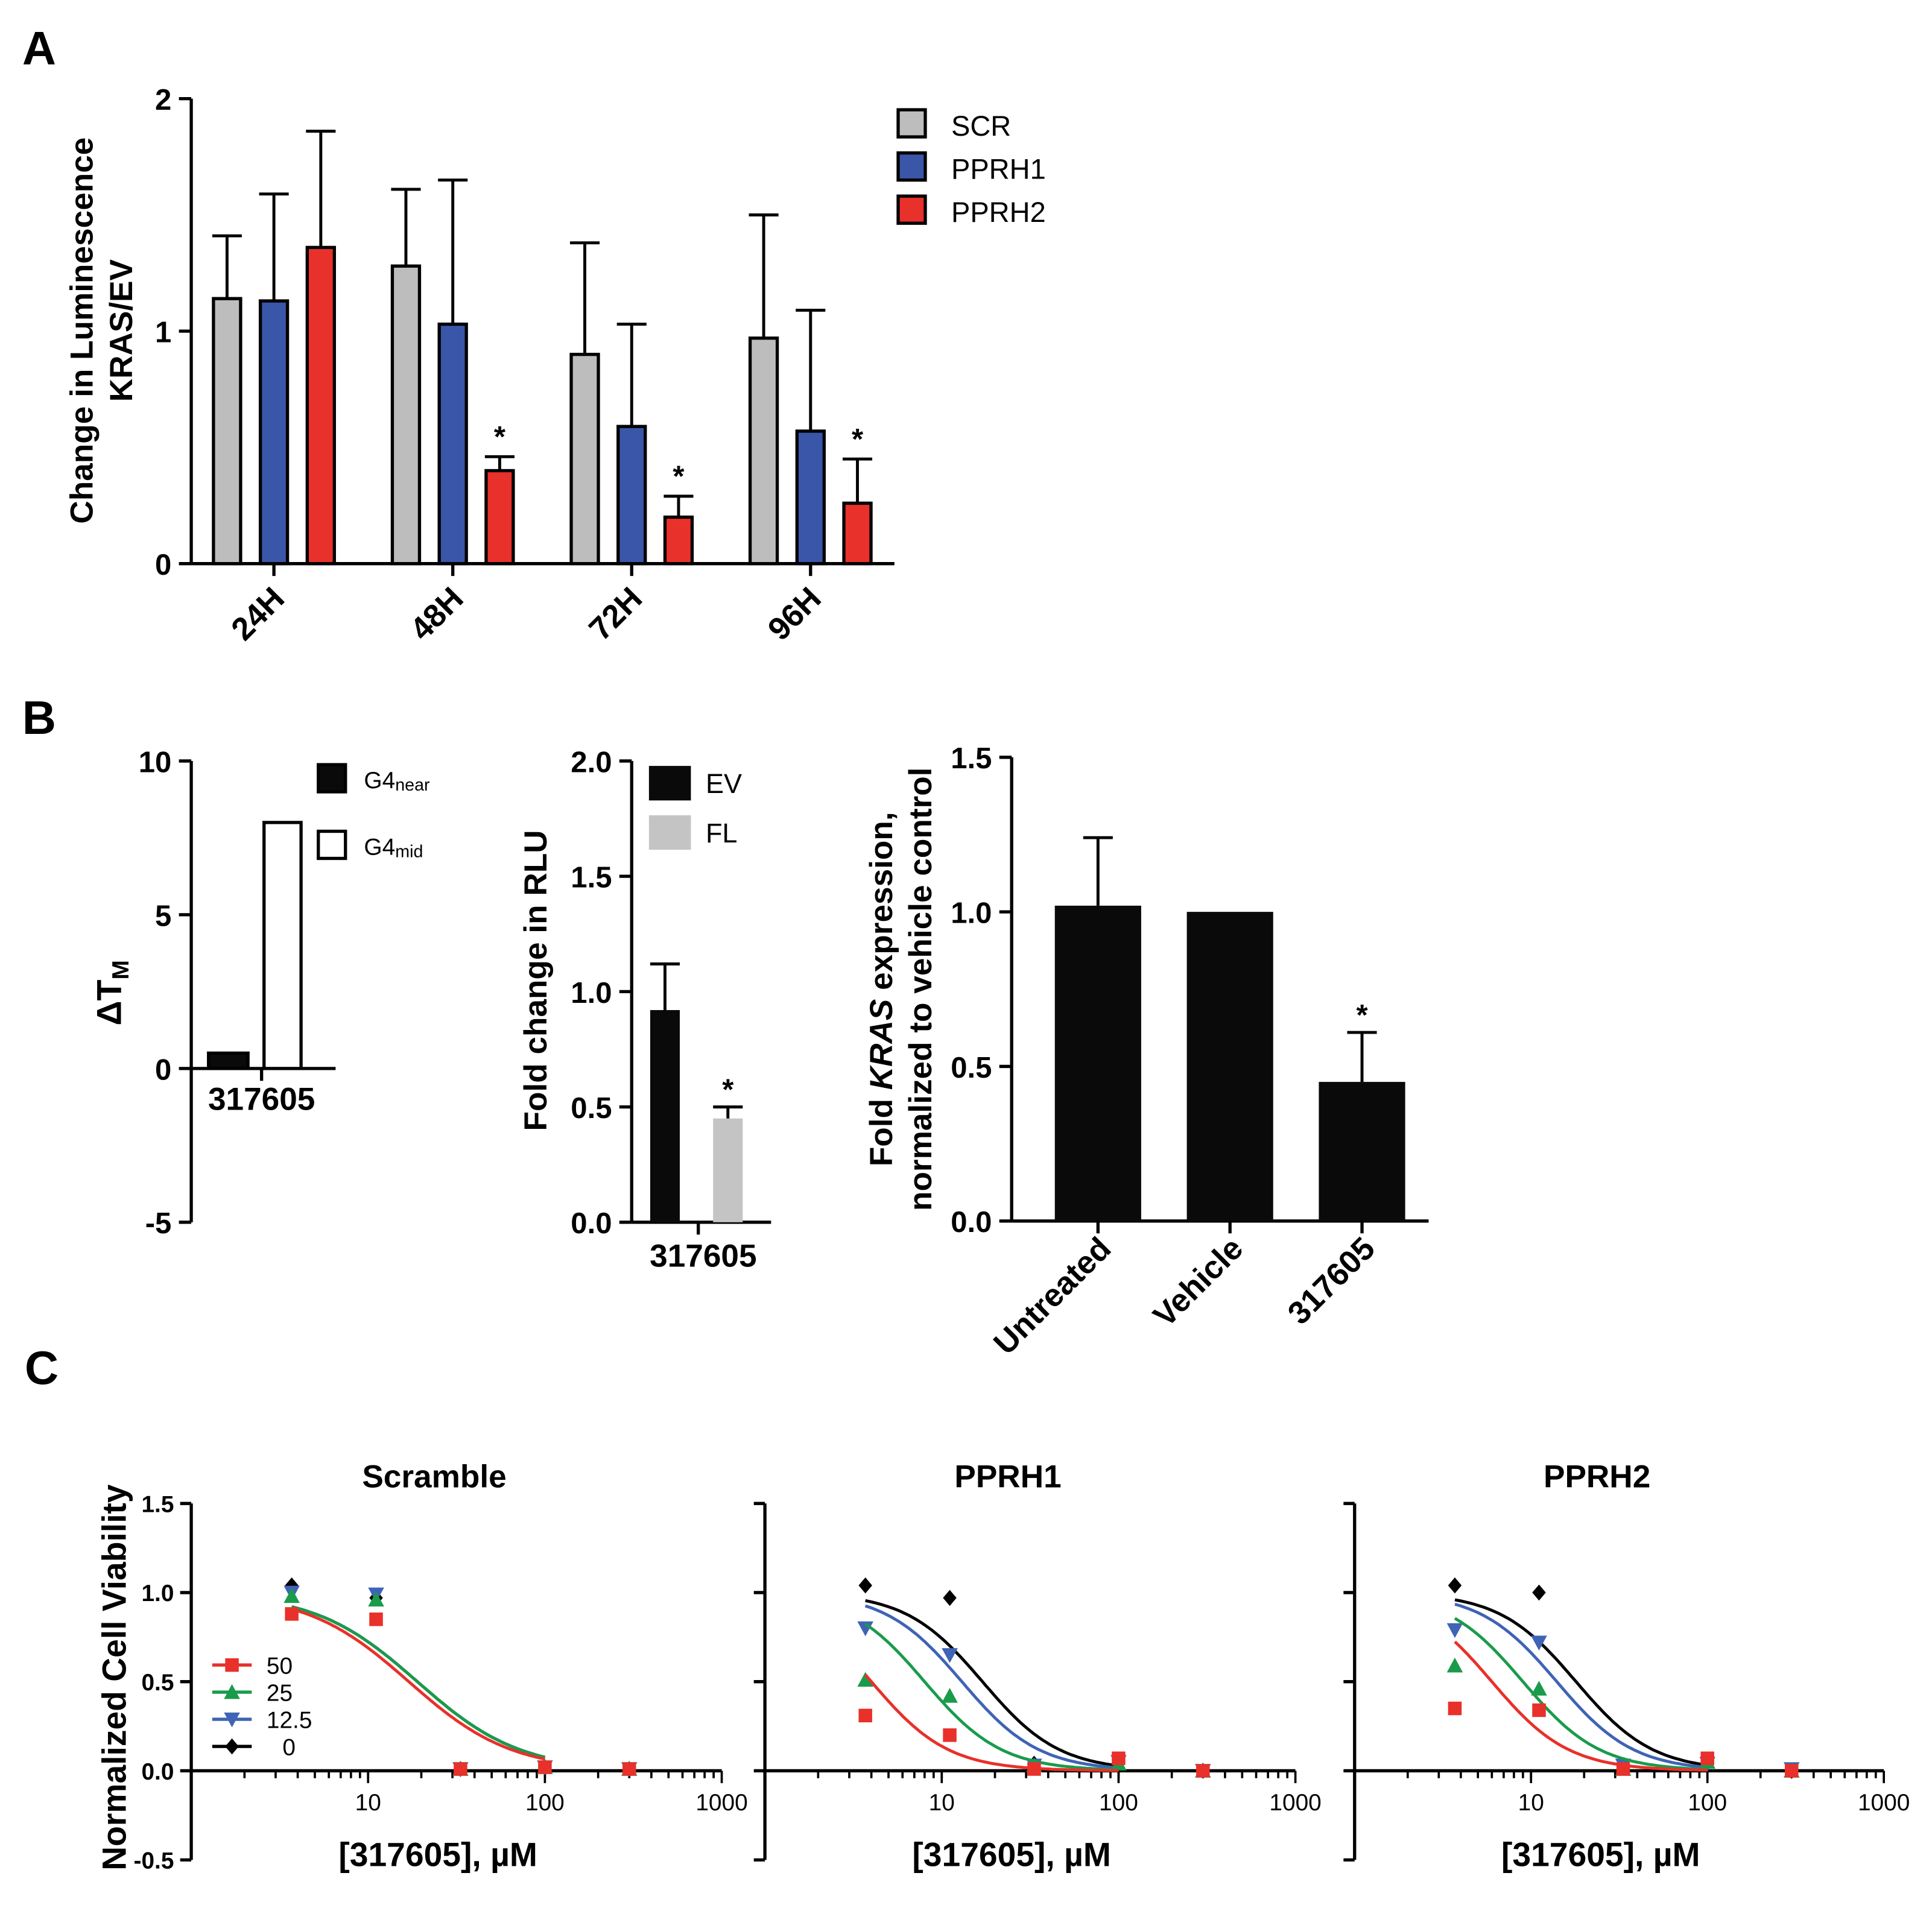  Describe the element at coordinates (42, 1368) in the screenshot. I see `panel-label-c: C` at that location.